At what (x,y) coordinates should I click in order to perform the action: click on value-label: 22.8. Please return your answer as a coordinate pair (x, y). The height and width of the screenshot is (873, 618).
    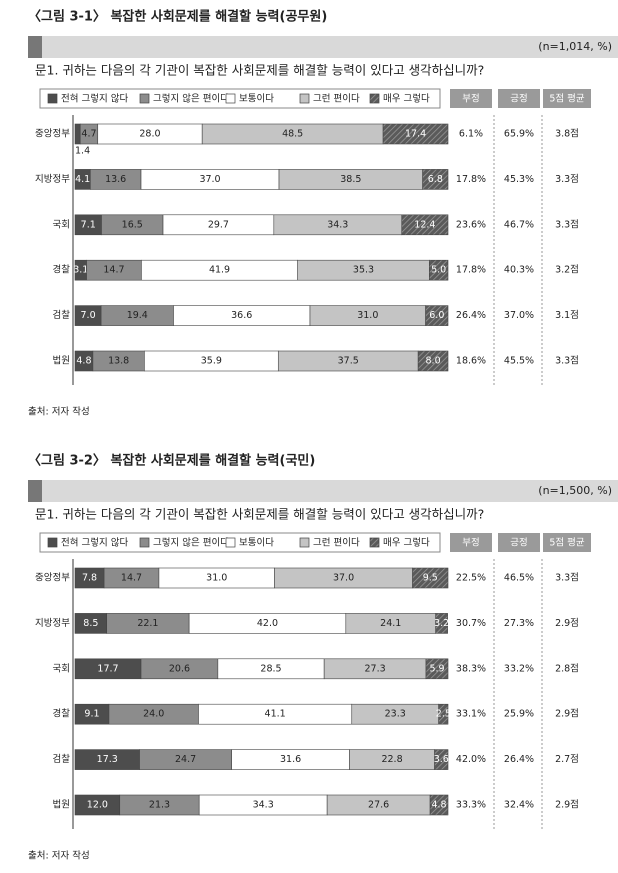
    Looking at the image, I should click on (391, 759).